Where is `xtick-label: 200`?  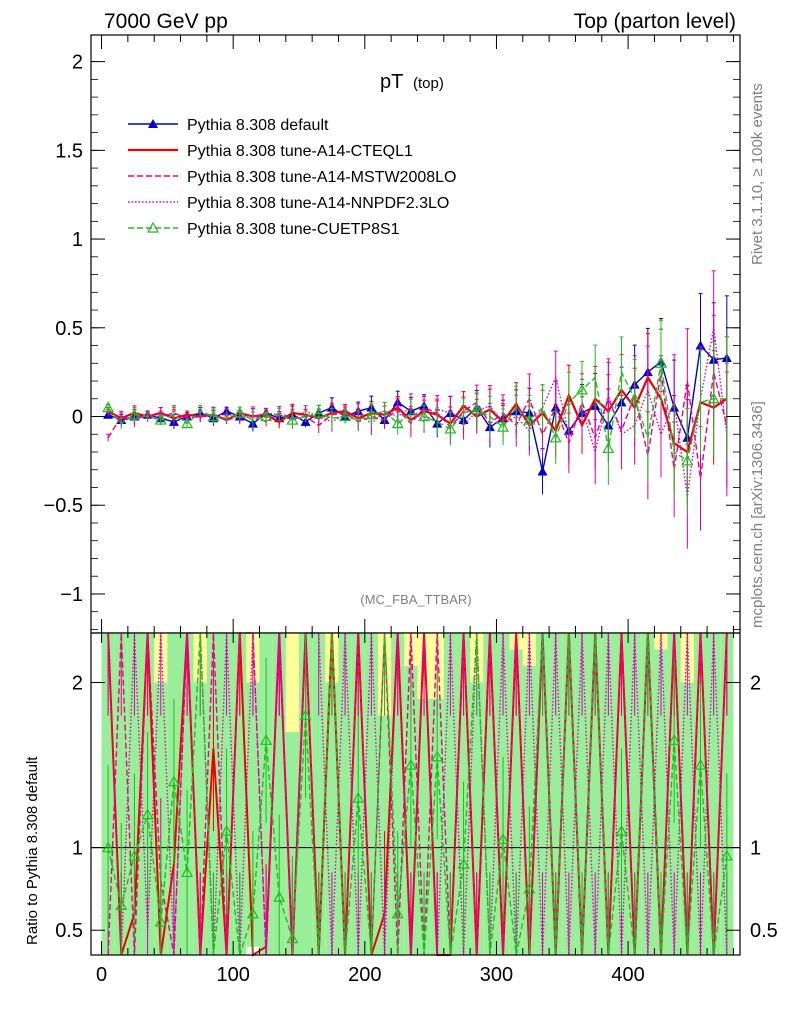 xtick-label: 200 is located at coordinates (364, 975).